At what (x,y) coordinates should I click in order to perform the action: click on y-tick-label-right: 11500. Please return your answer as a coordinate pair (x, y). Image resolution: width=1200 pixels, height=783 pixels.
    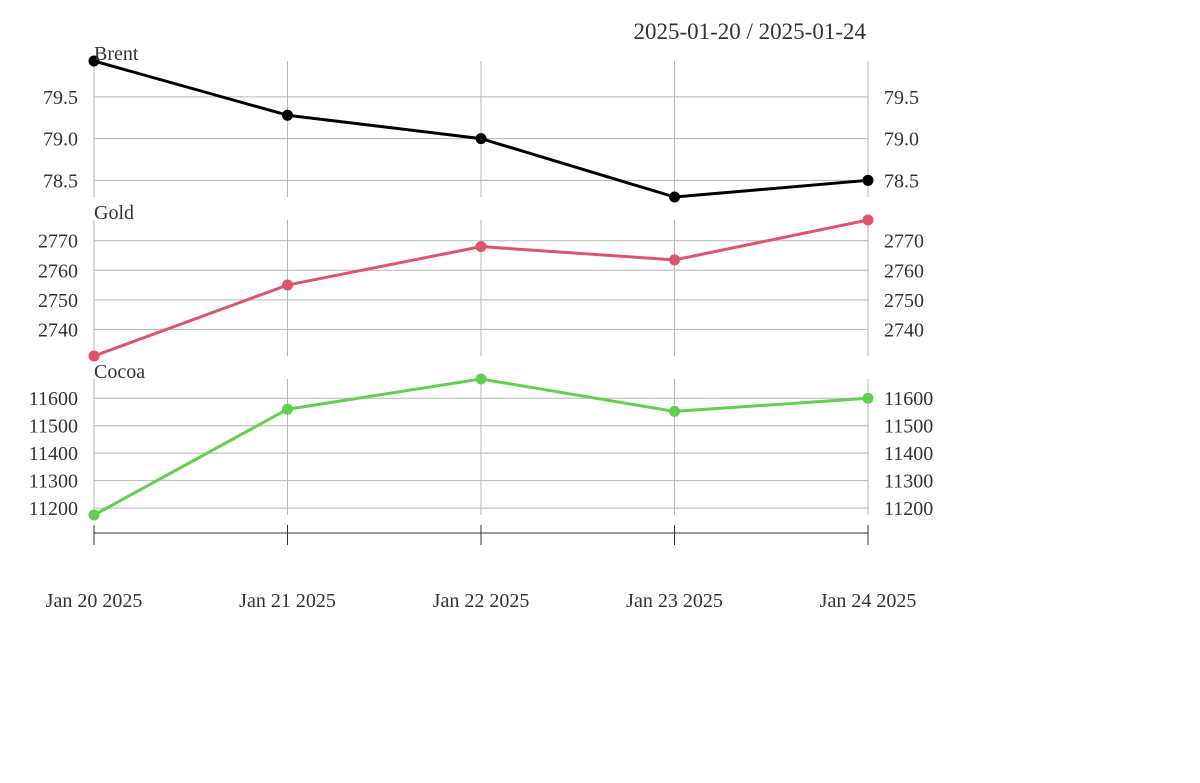
    Looking at the image, I should click on (908, 427).